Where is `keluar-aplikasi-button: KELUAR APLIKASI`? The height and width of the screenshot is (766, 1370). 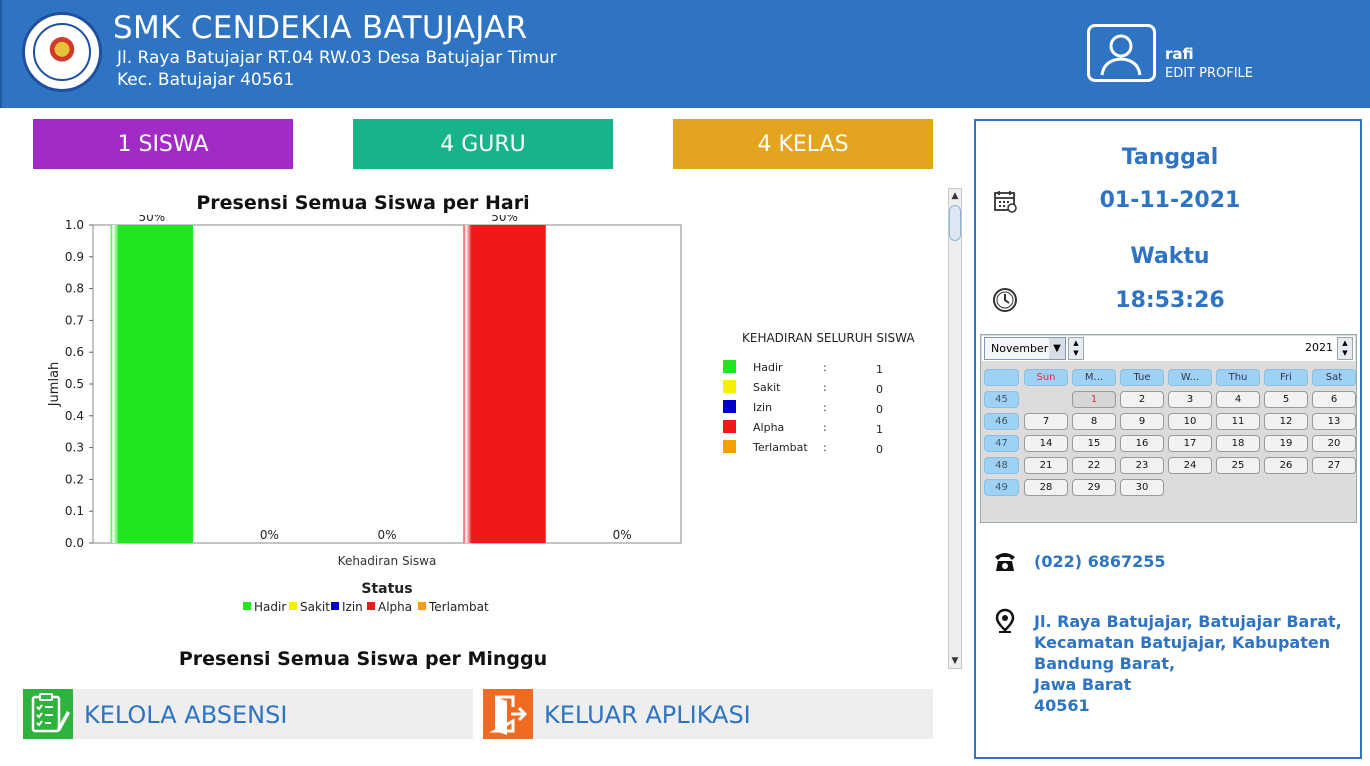 keluar-aplikasi-button: KELUAR APLIKASI is located at coordinates (708, 714).